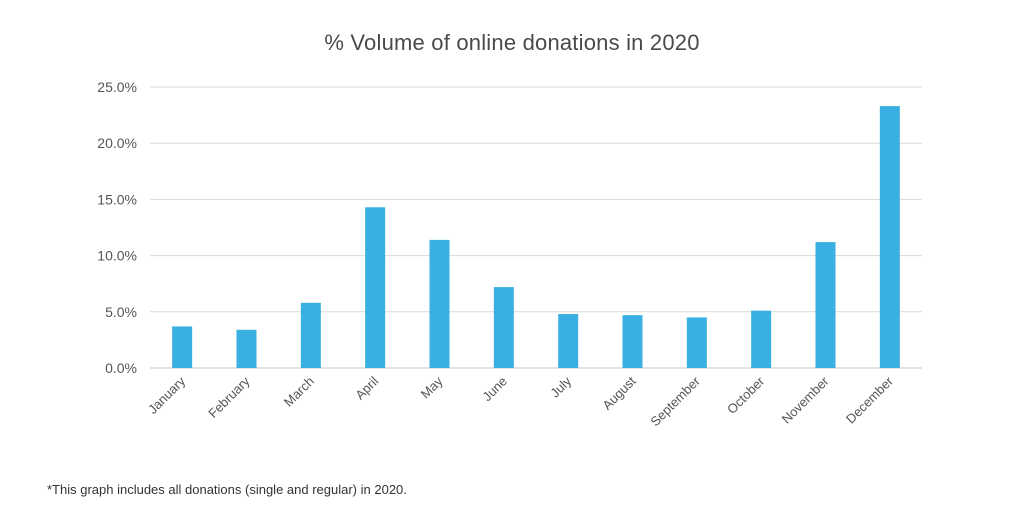 This screenshot has height=529, width=1024. Describe the element at coordinates (121, 368) in the screenshot. I see `y-tick-label: 0.0%` at that location.